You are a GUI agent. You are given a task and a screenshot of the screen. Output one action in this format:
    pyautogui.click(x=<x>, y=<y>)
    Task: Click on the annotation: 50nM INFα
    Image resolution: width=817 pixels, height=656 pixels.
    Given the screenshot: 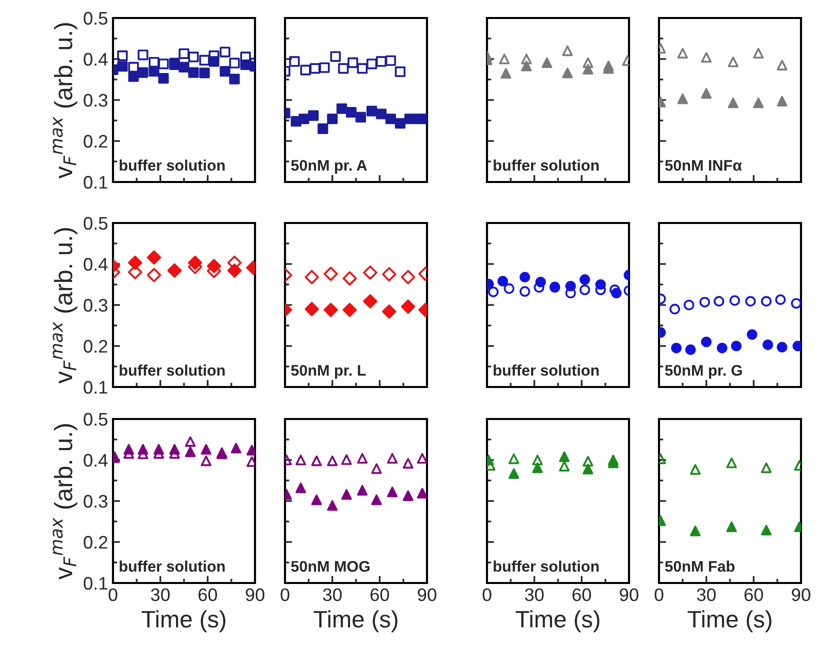 What is the action you would take?
    pyautogui.click(x=703, y=165)
    